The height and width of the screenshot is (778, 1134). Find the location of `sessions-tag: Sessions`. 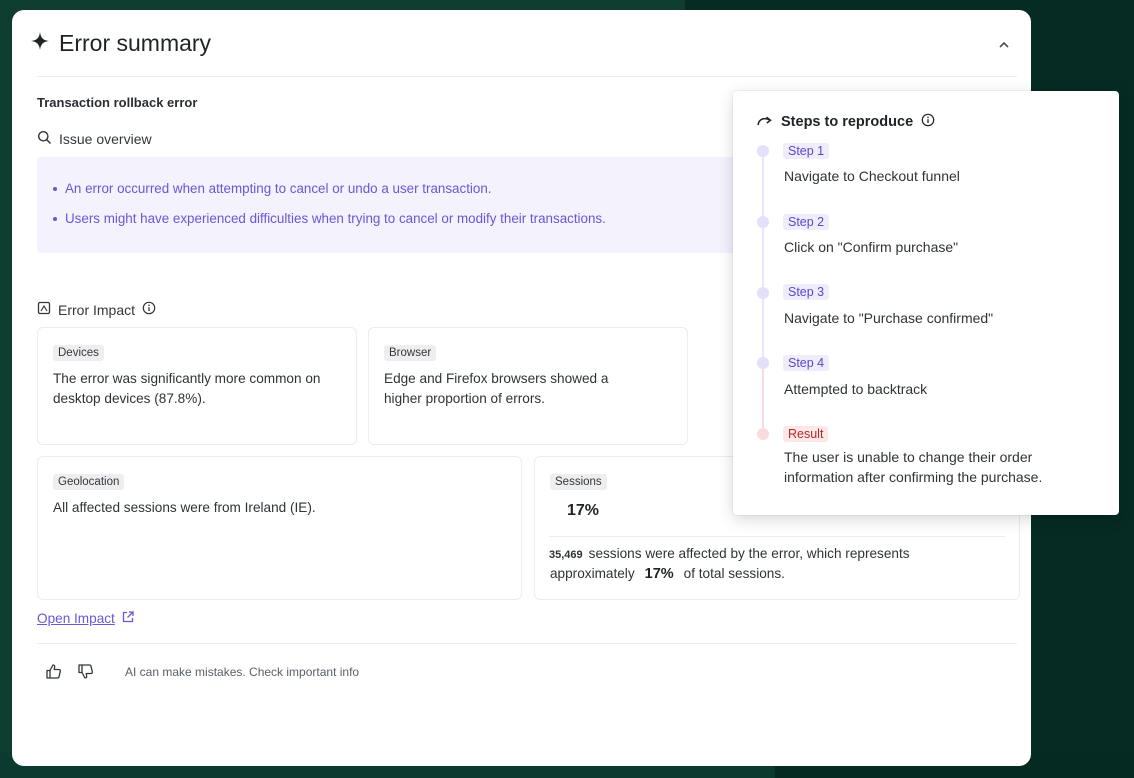

sessions-tag: Sessions is located at coordinates (578, 482).